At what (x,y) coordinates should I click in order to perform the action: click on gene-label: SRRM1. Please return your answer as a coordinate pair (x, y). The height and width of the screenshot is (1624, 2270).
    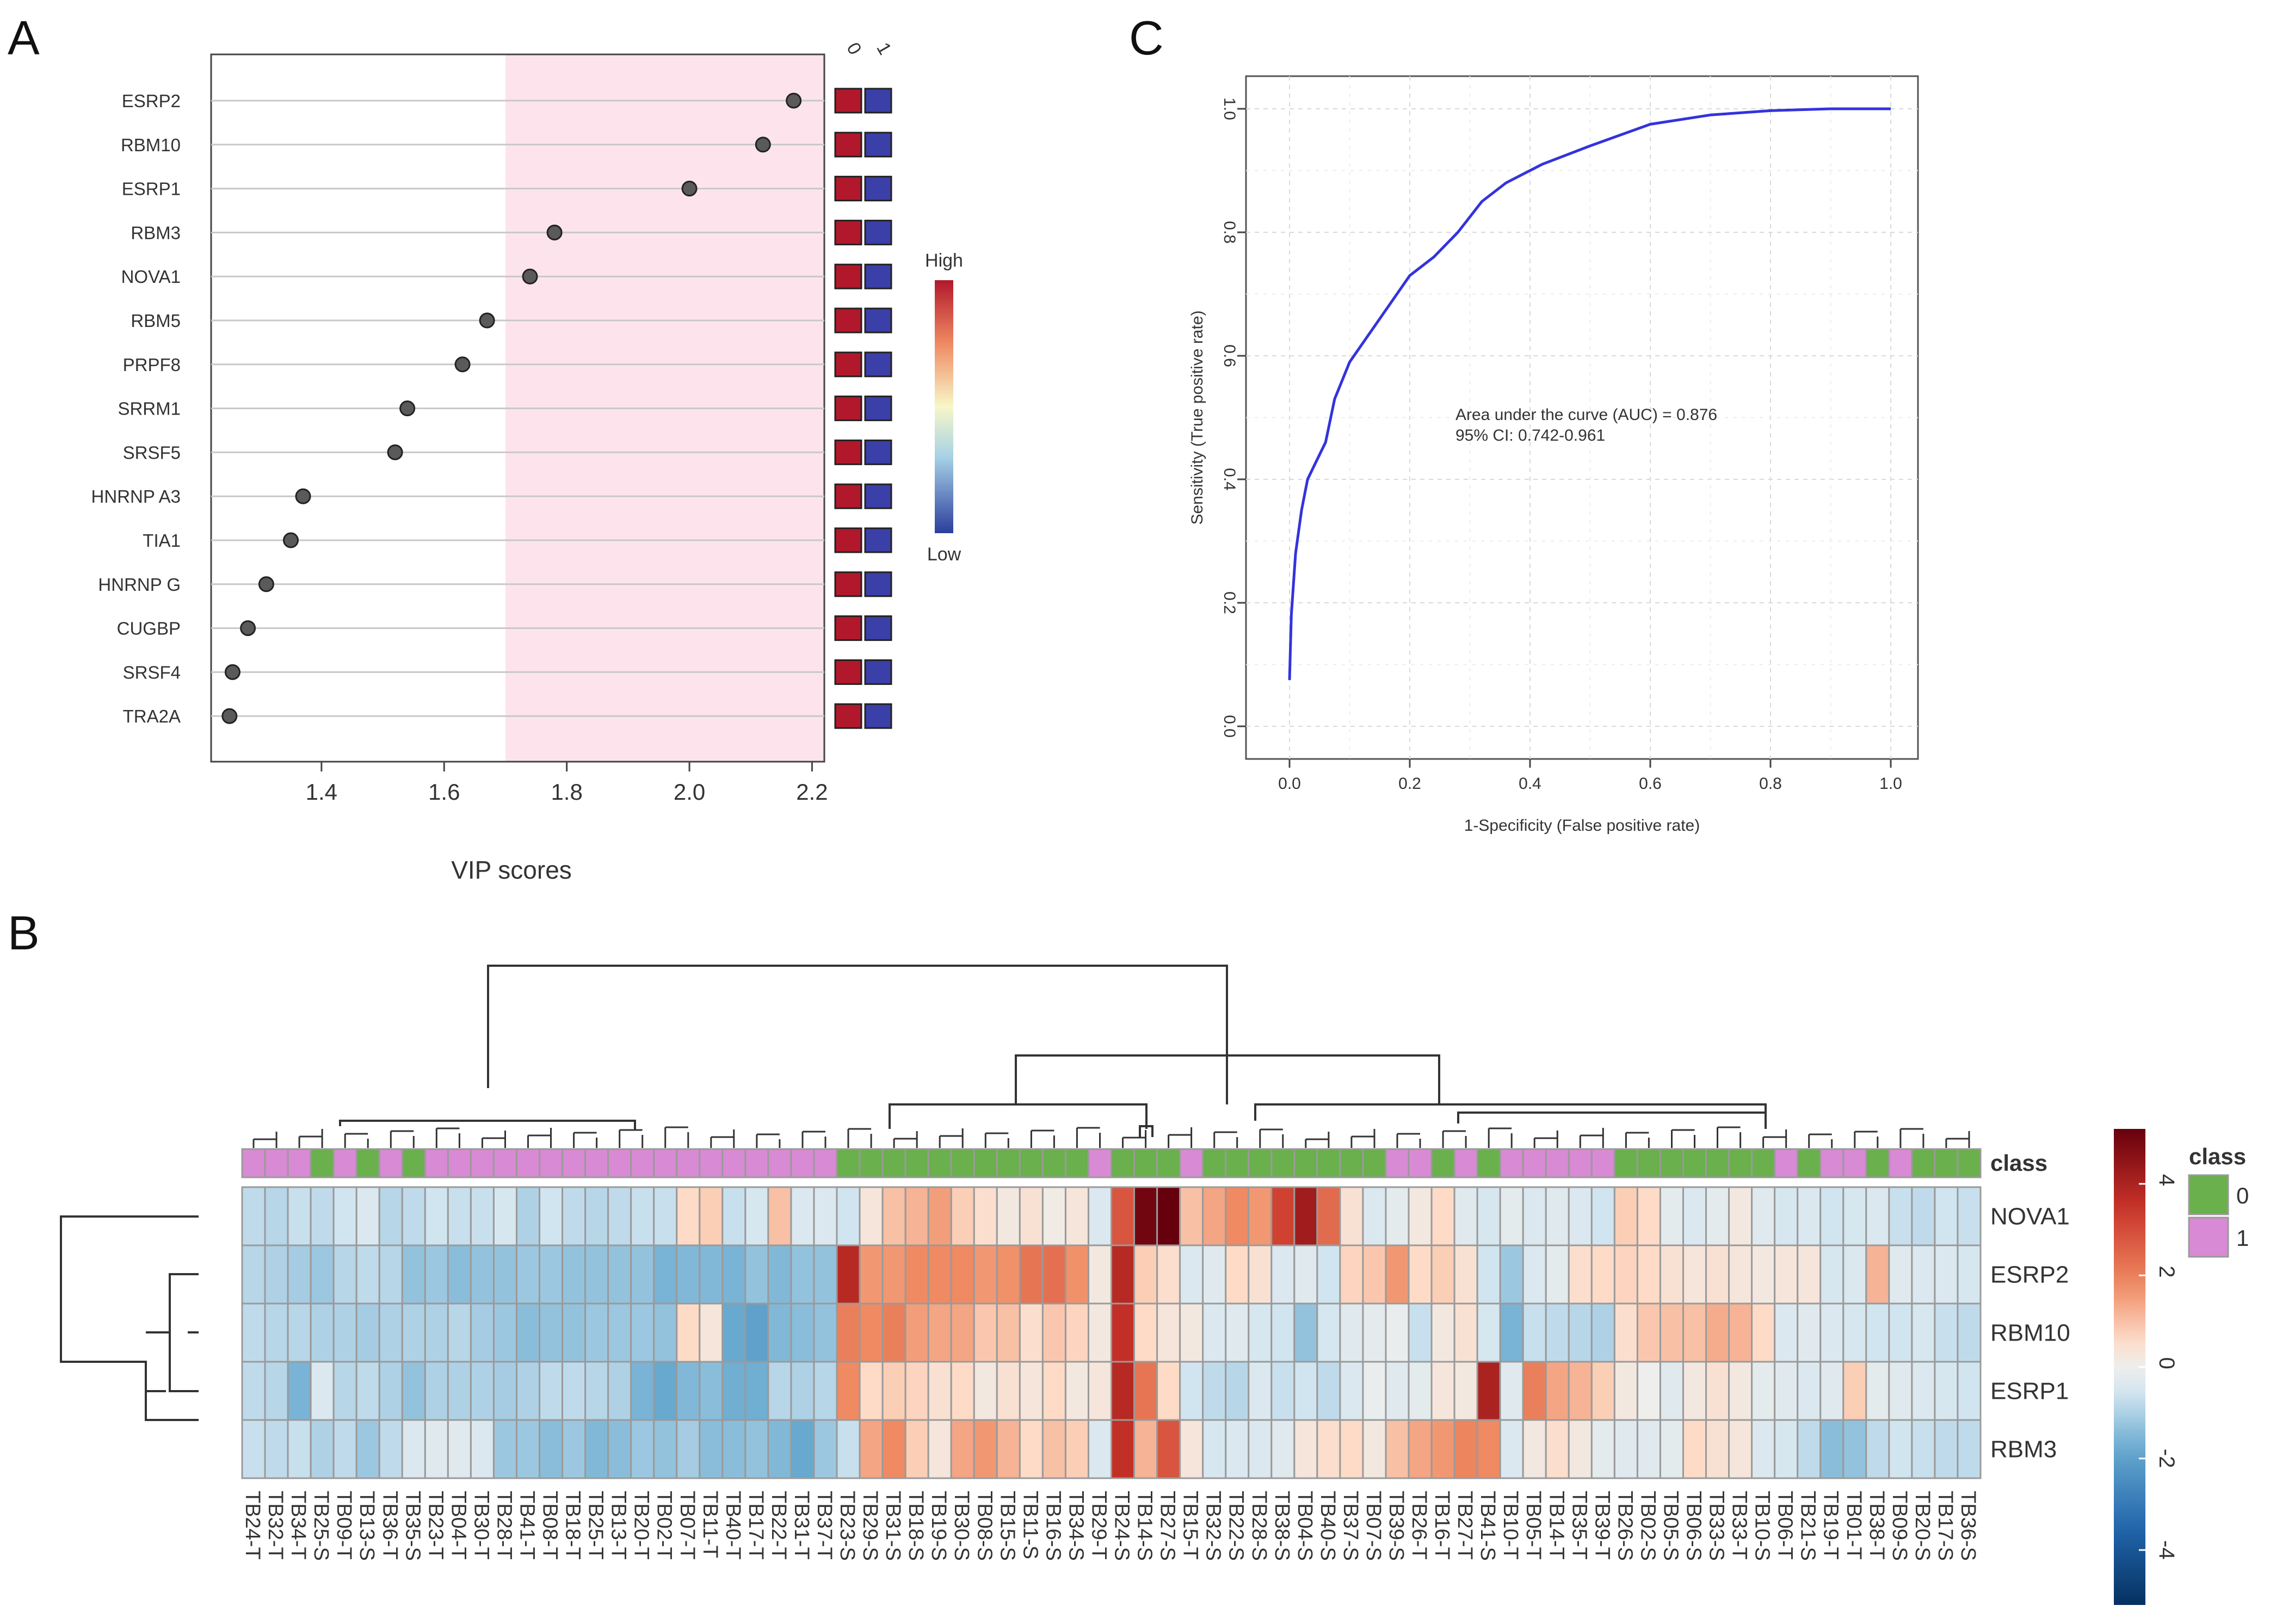
    Looking at the image, I should click on (149, 409).